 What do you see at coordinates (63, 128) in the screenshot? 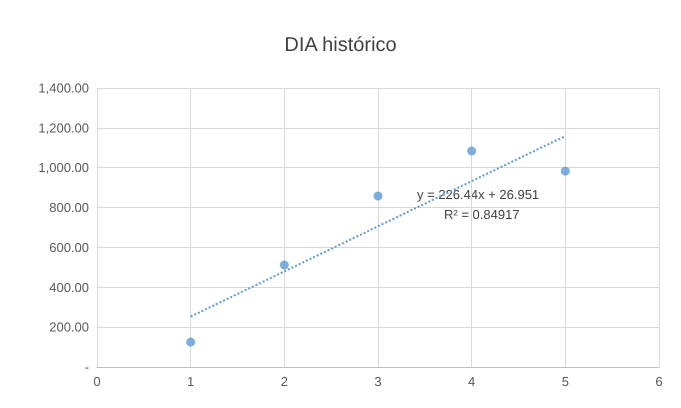
I see `y-tick-label: 1,200.00` at bounding box center [63, 128].